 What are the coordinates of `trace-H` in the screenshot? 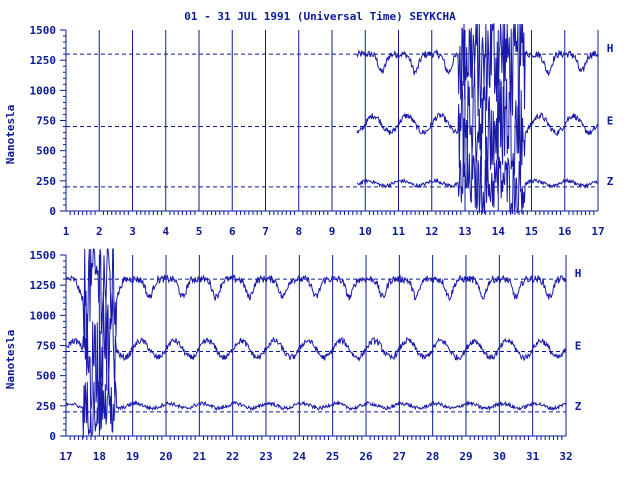 It's located at (477, 70).